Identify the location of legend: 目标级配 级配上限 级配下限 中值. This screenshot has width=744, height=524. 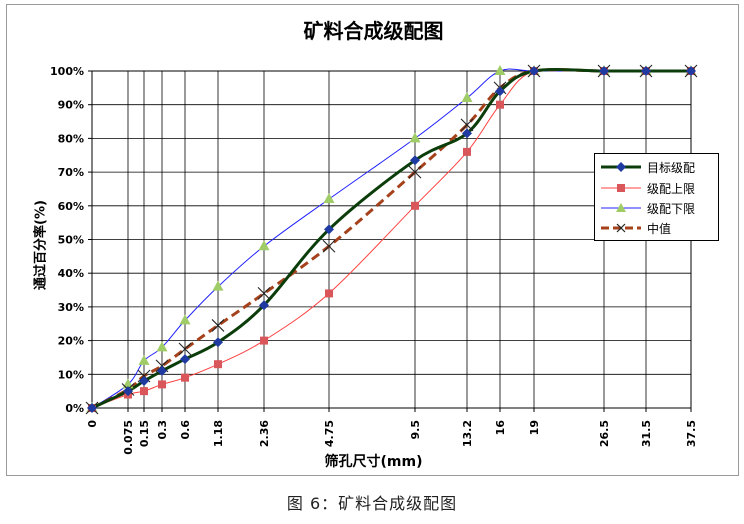
(656, 197).